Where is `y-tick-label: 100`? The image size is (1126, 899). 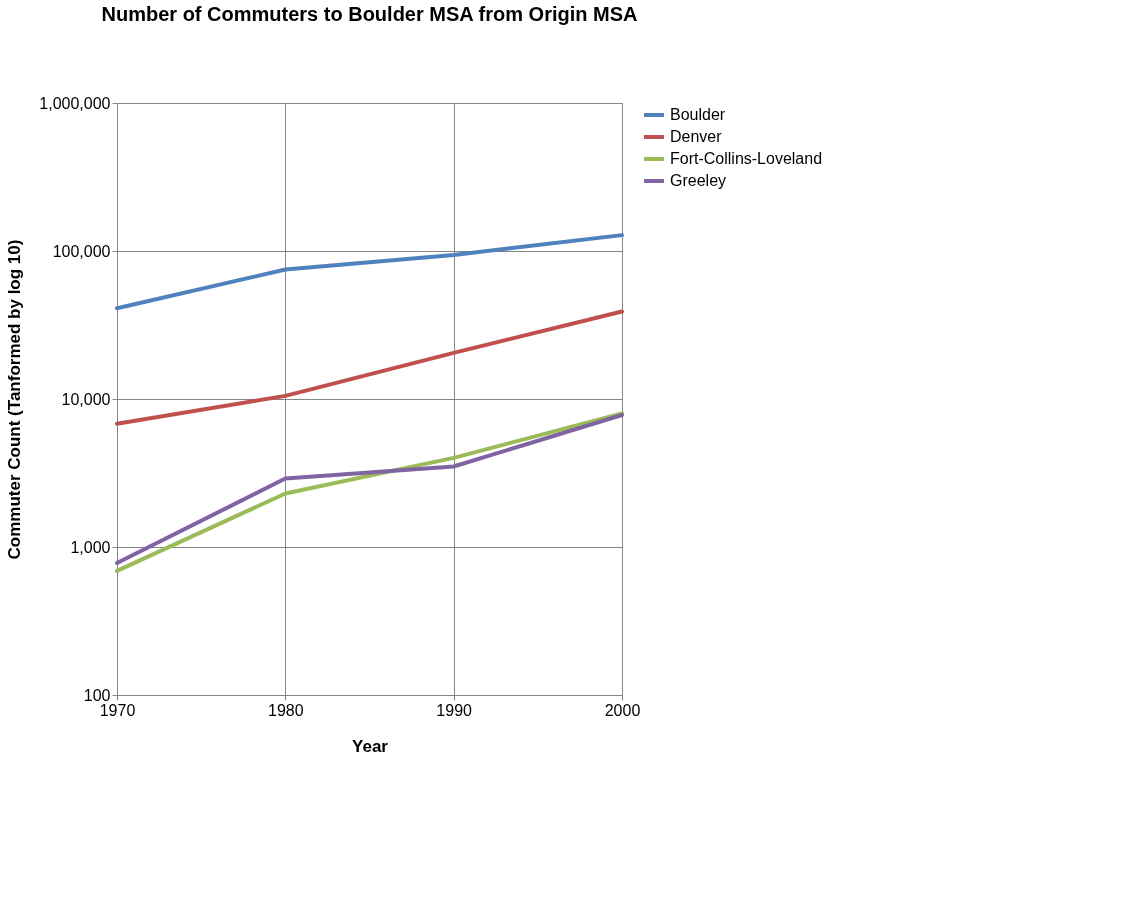 y-tick-label: 100 is located at coordinates (97, 695).